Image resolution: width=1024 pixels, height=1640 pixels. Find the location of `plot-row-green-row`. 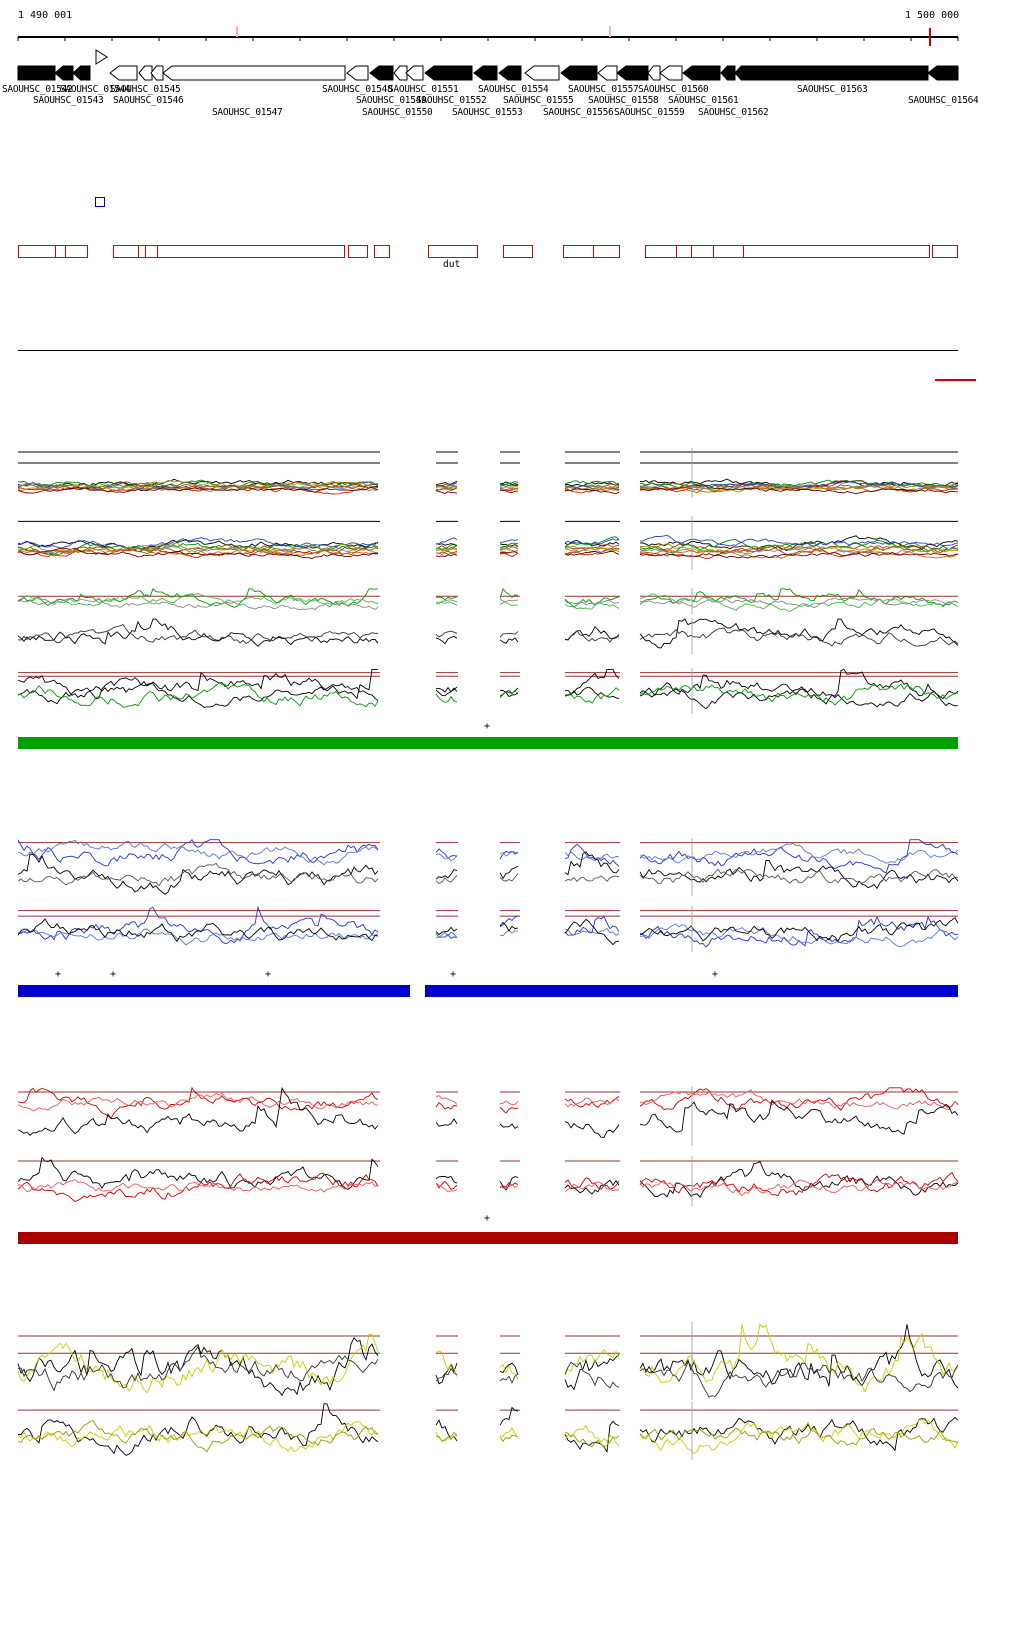

plot-row-green-row is located at coordinates (512, 600).